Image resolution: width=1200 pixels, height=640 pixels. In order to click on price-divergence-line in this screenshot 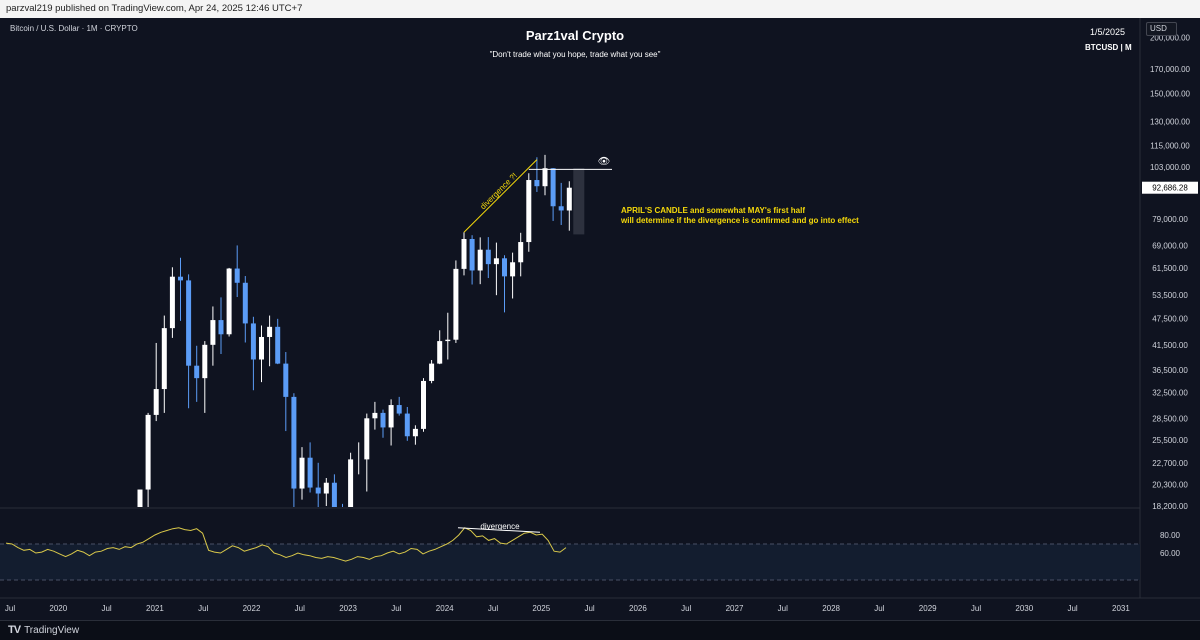, I will do `click(500, 196)`.